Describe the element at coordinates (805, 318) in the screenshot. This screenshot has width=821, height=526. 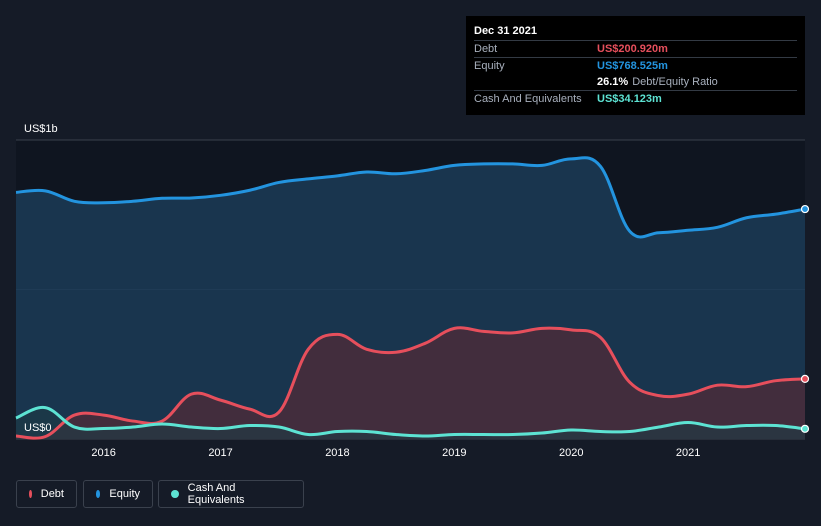
I see `end-markers` at that location.